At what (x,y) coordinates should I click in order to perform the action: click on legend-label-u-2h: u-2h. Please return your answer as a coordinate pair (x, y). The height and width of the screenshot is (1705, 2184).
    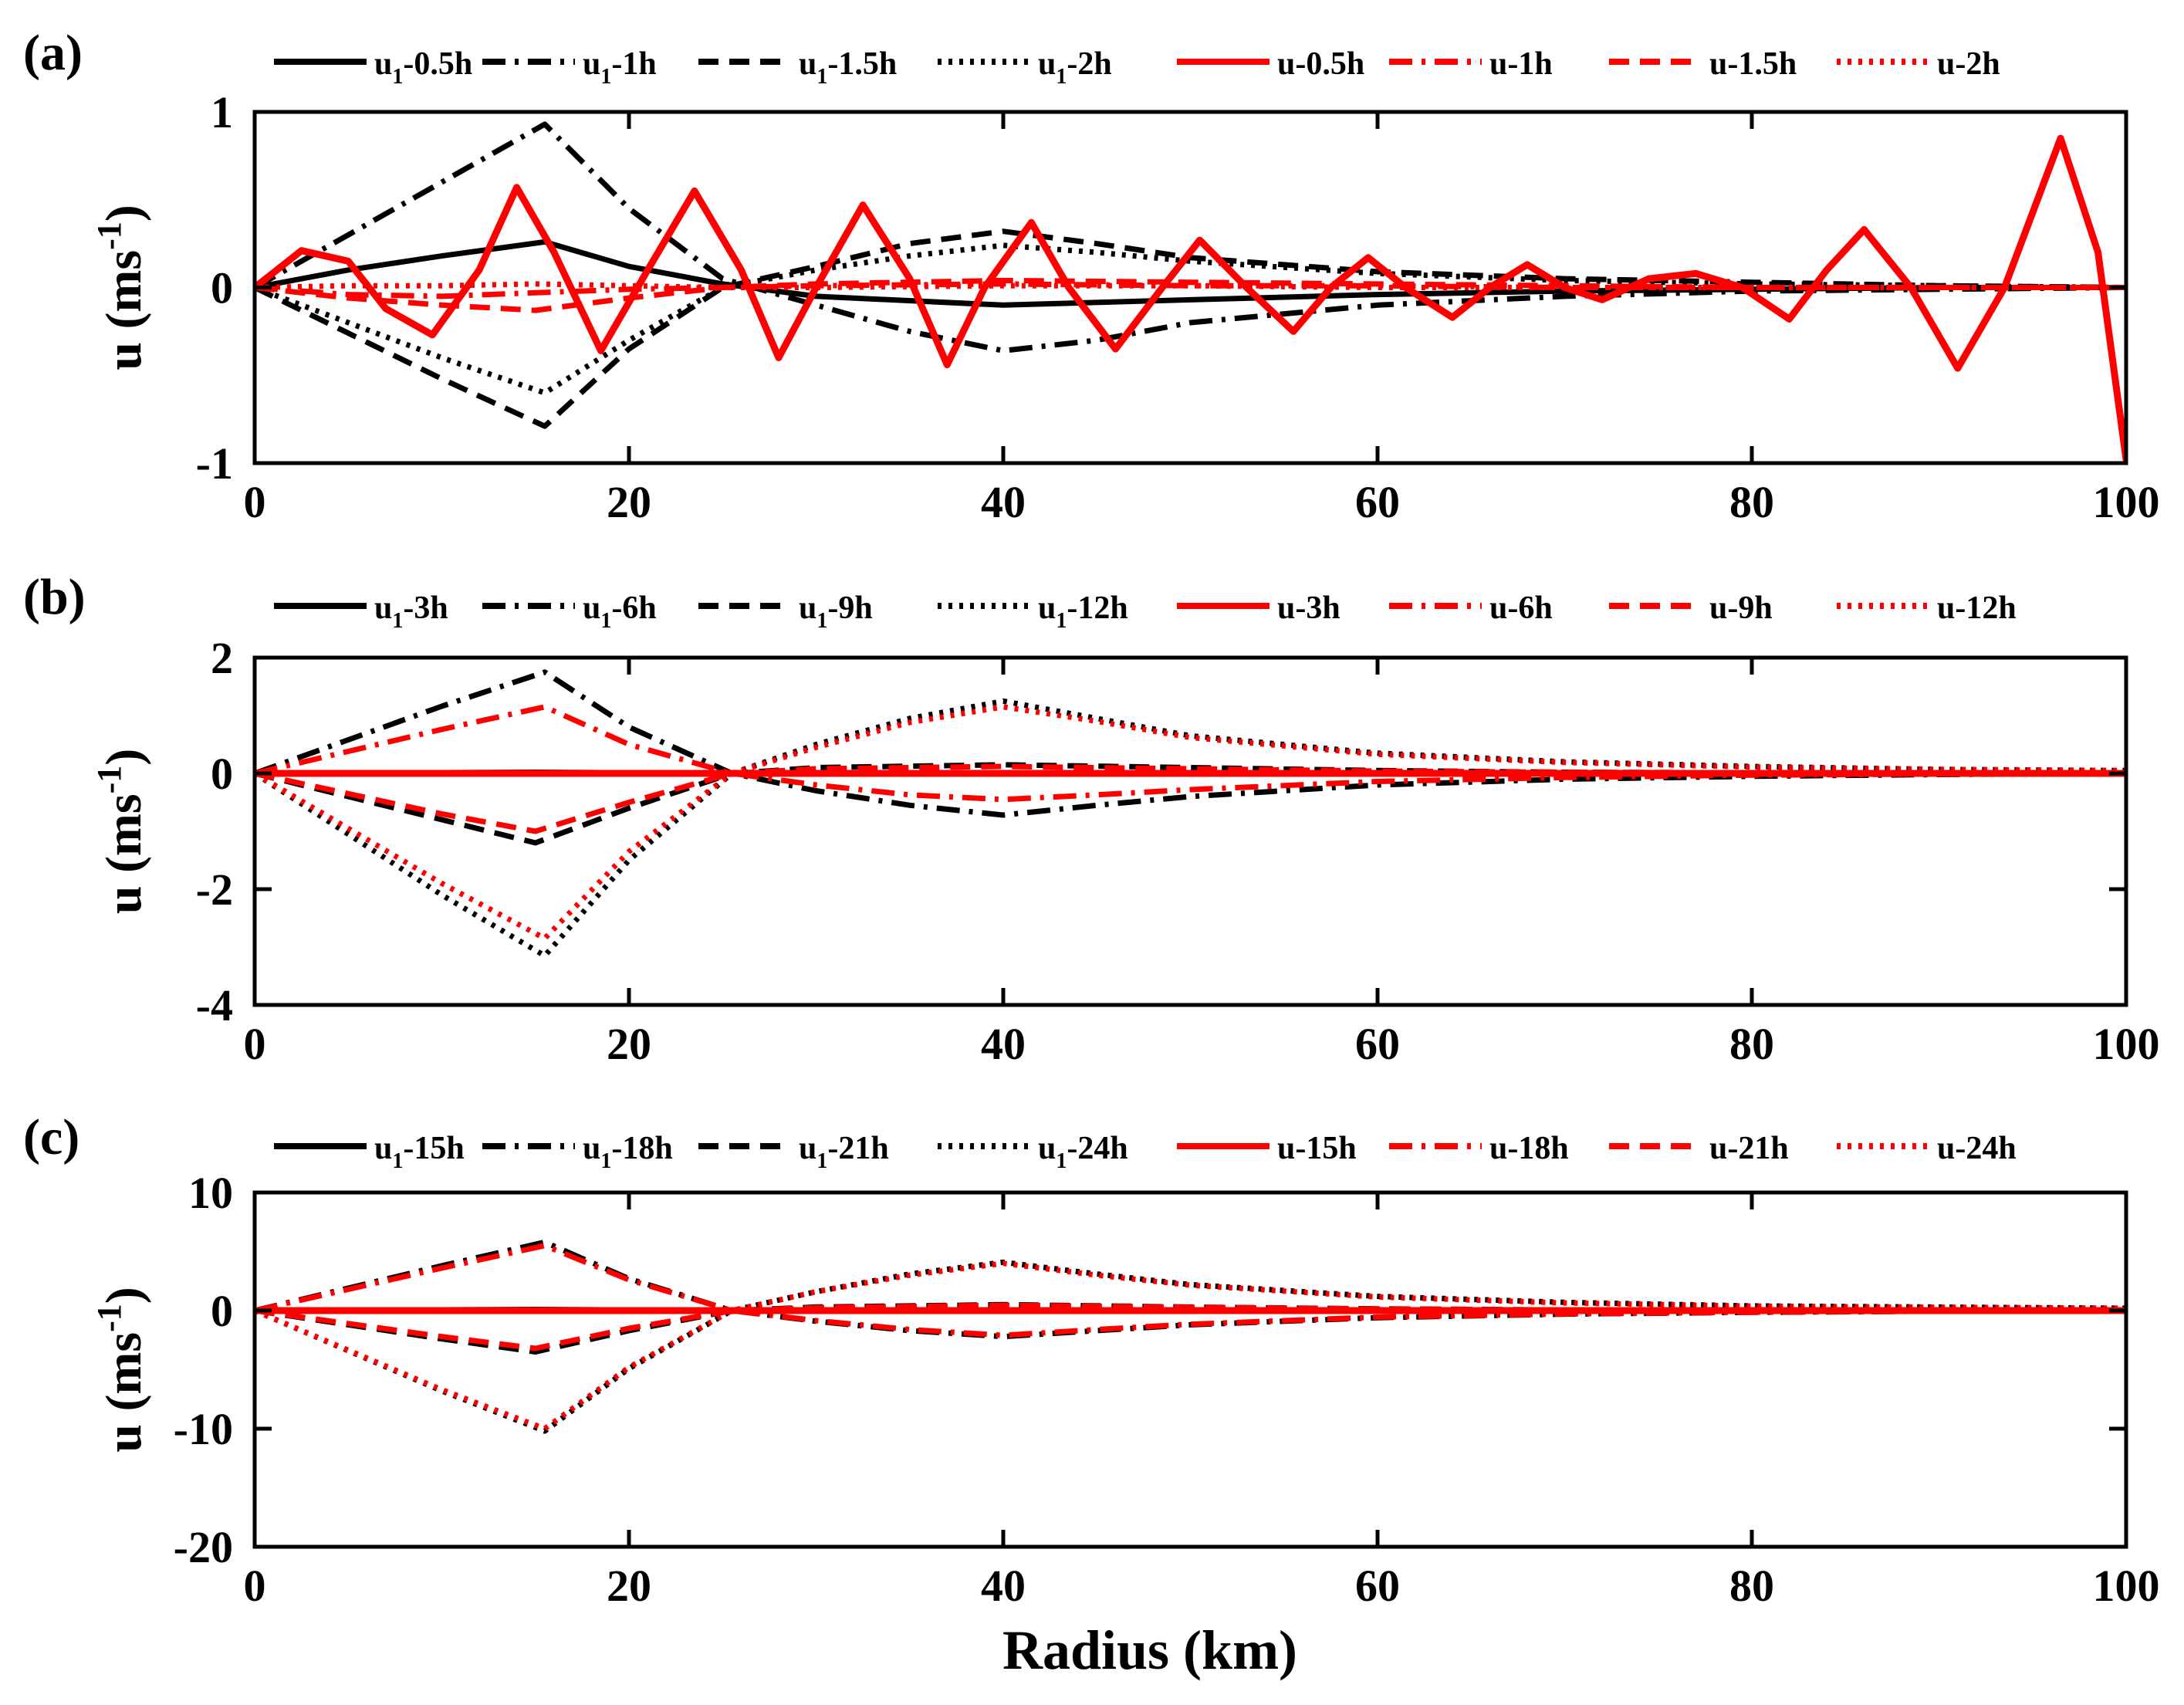
    Looking at the image, I should click on (1969, 64).